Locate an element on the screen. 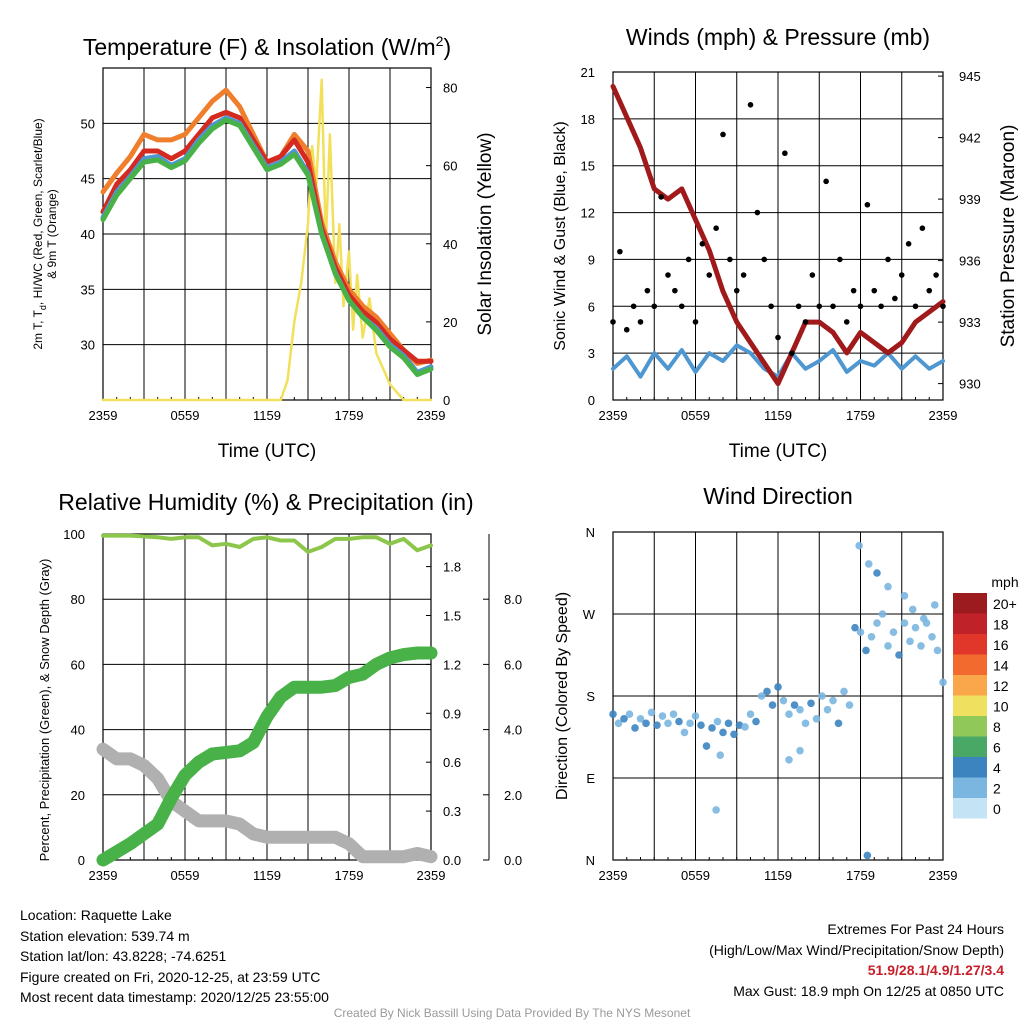 This screenshot has height=1024, width=1024. y3-tick-label: 4.0 is located at coordinates (513, 730).